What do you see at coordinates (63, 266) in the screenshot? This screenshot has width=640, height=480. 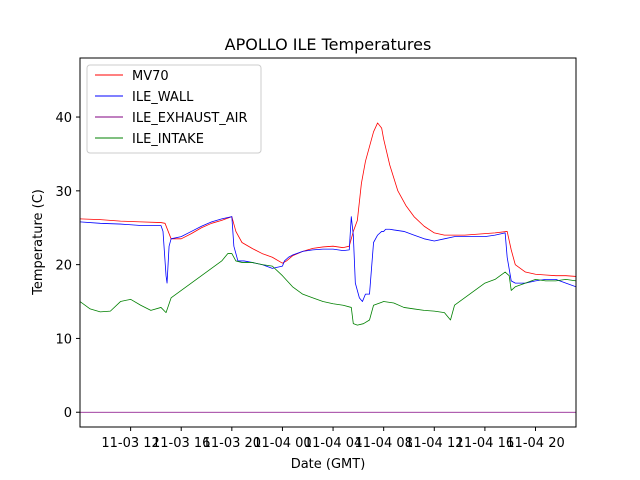 I see `y-tick-label: 20` at bounding box center [63, 266].